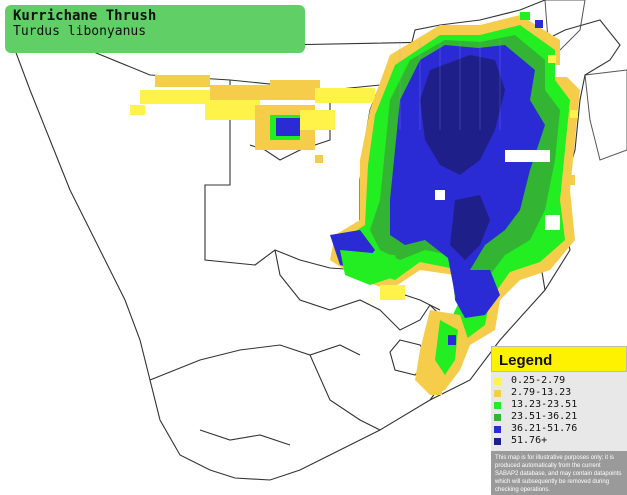 This screenshot has width=627, height=495. What do you see at coordinates (526, 360) in the screenshot?
I see `legend-title: Legend` at bounding box center [526, 360].